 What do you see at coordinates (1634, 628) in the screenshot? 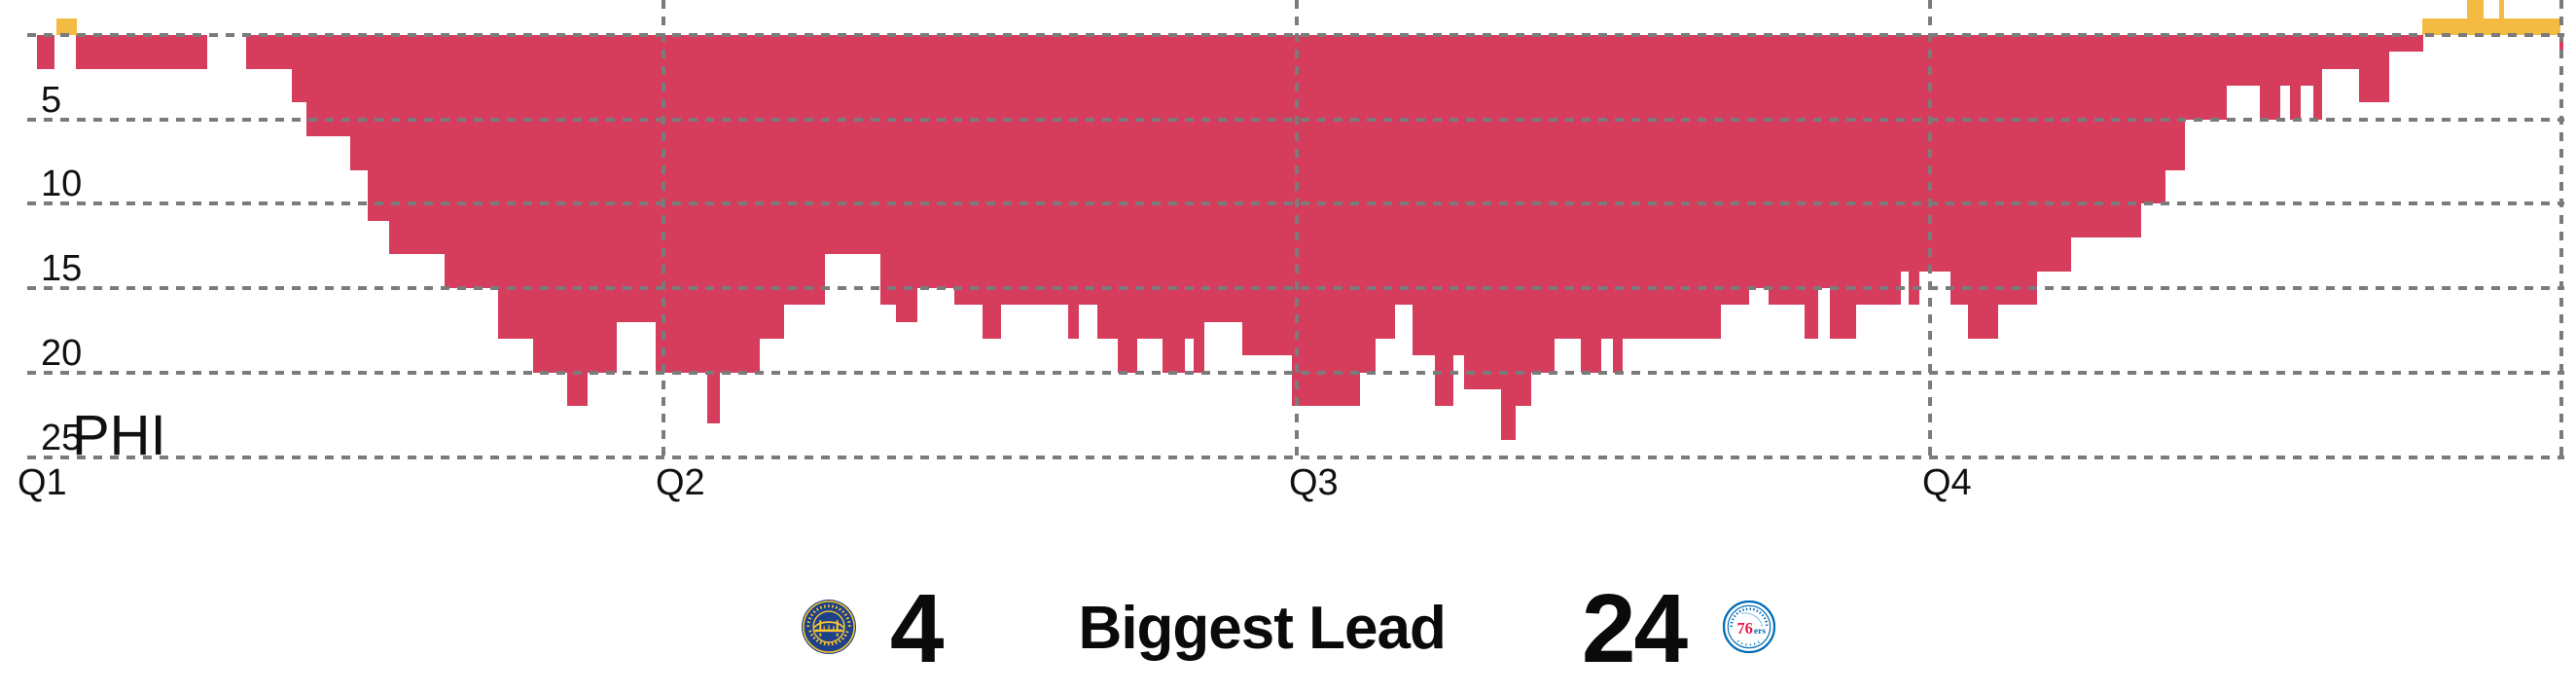
I see `phi-biggest-lead-value: 24` at bounding box center [1634, 628].